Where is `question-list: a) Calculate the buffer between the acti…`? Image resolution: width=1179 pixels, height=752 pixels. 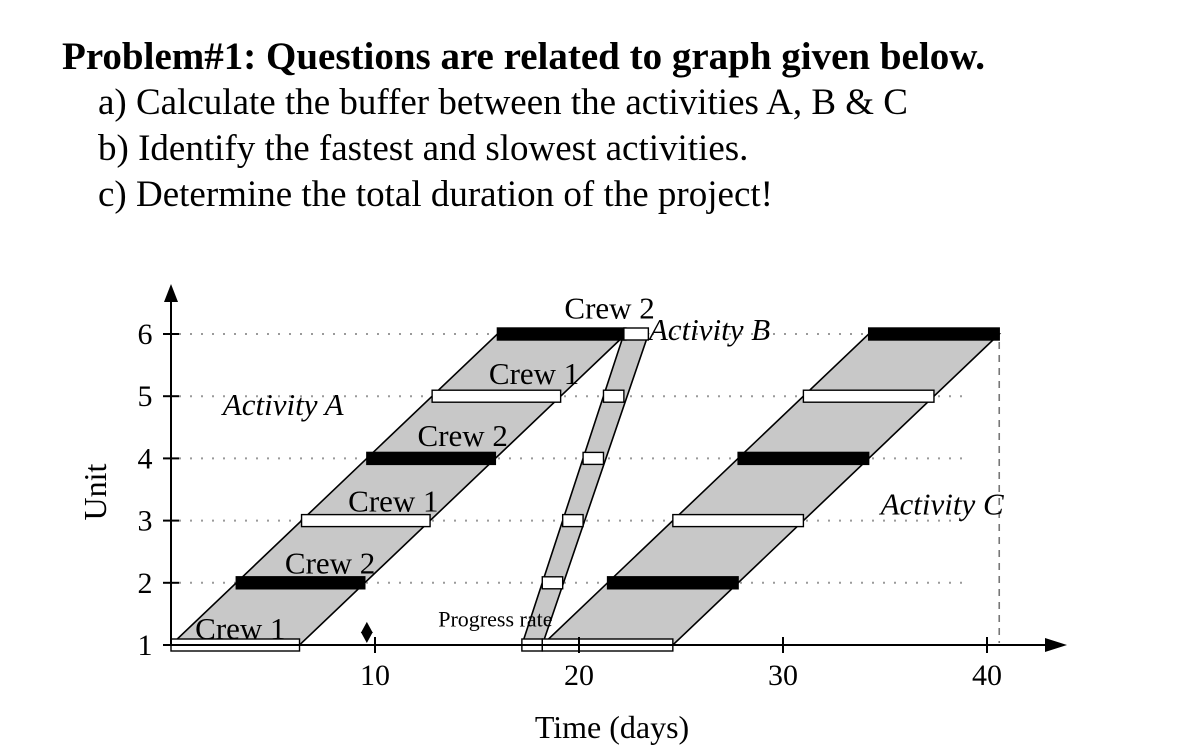 question-list: a) Calculate the buffer between the acti… is located at coordinates (503, 149).